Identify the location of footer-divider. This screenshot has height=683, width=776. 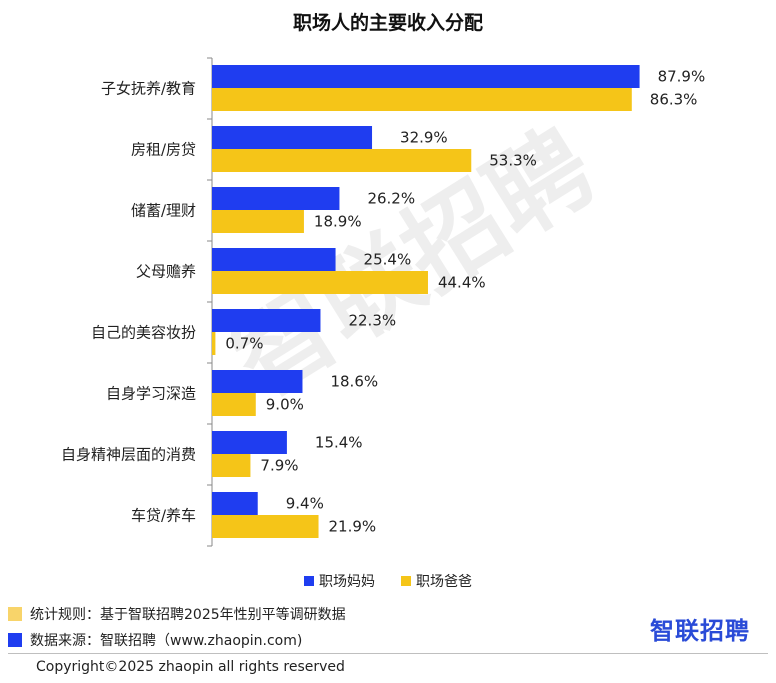
(388, 653).